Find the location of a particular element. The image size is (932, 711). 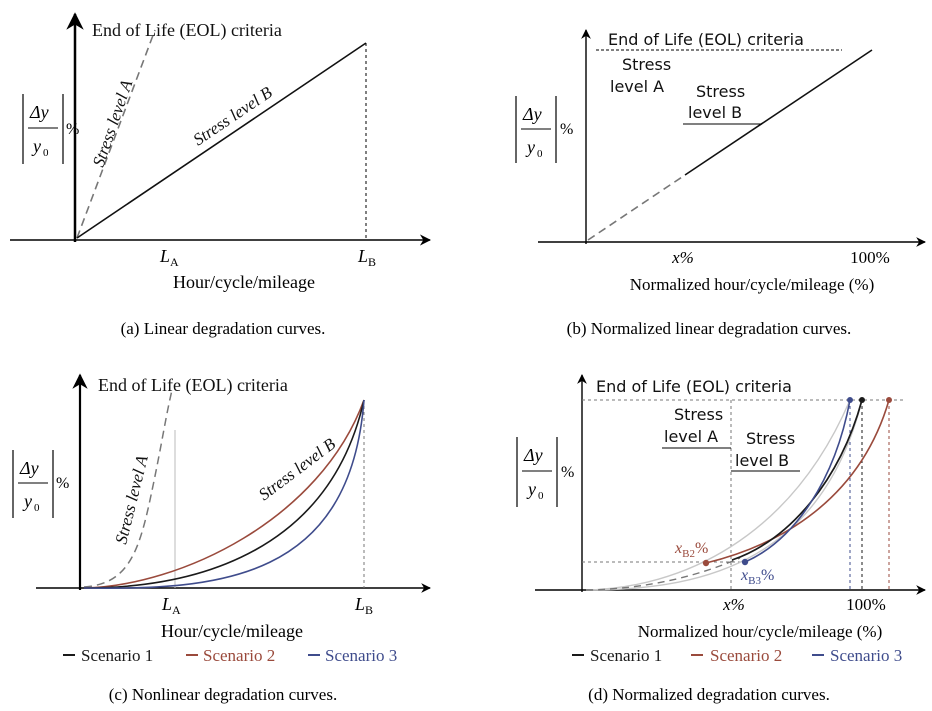

panel-c-tick-lb: LB is located at coordinates (363, 605).